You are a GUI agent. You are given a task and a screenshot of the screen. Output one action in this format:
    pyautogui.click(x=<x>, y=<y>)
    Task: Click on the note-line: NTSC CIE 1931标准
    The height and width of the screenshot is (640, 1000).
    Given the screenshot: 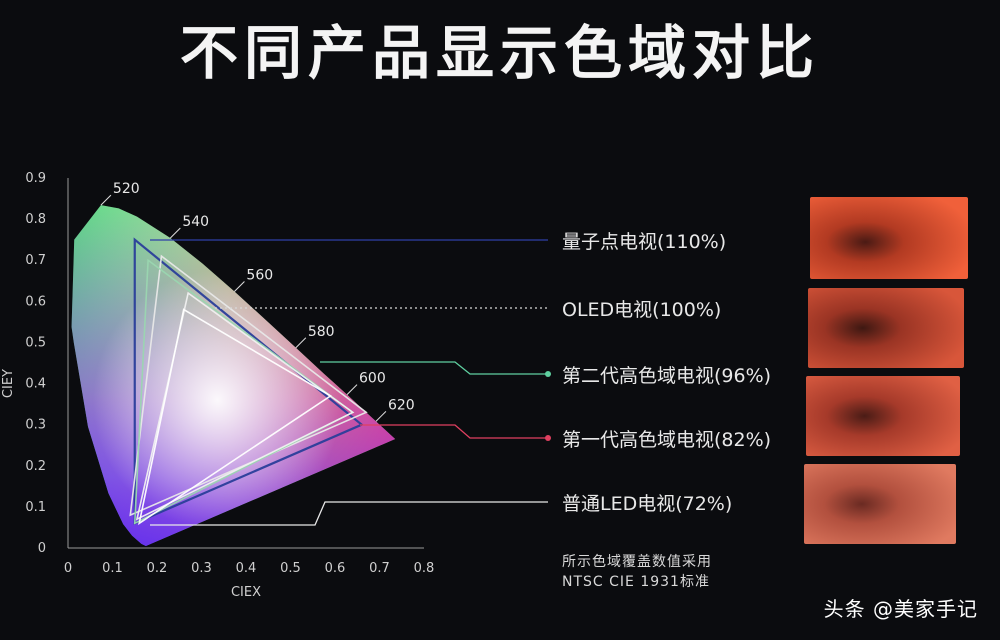 What is the action you would take?
    pyautogui.click(x=636, y=582)
    